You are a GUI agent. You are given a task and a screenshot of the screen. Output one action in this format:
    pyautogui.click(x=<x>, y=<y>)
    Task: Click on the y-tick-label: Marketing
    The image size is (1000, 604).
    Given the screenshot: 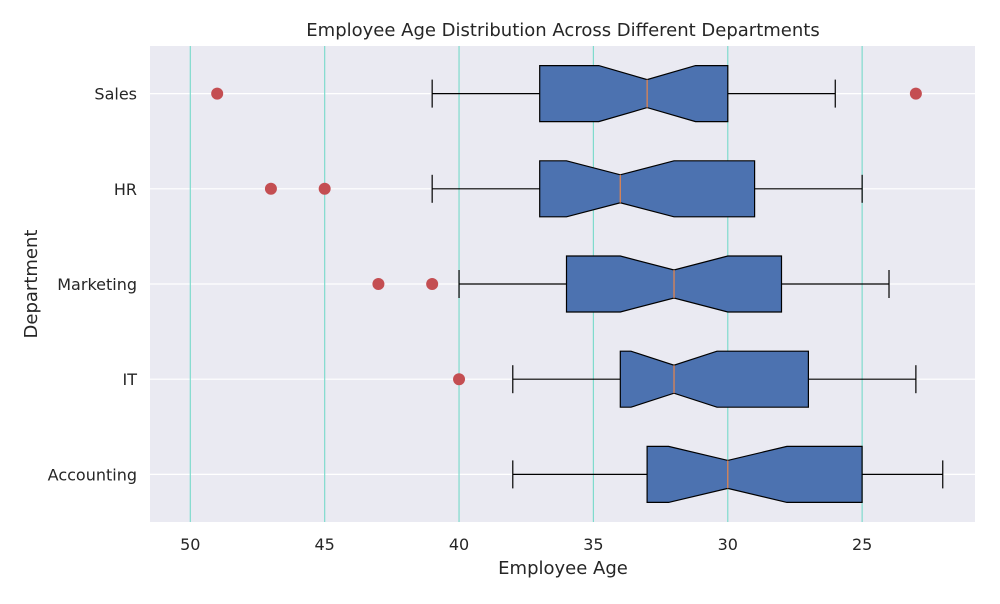 What is the action you would take?
    pyautogui.click(x=97, y=284)
    